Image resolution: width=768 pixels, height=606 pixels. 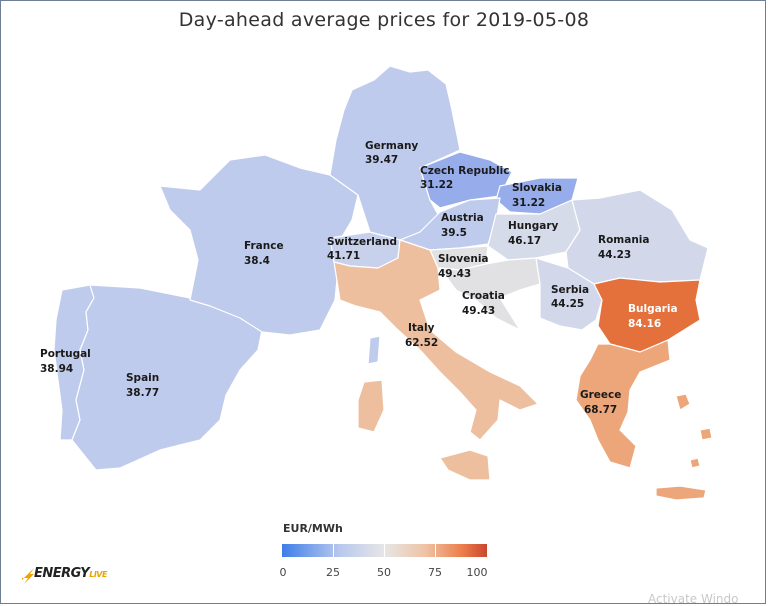 What do you see at coordinates (570, 290) in the screenshot?
I see `label-serbia-name: Serbia` at bounding box center [570, 290].